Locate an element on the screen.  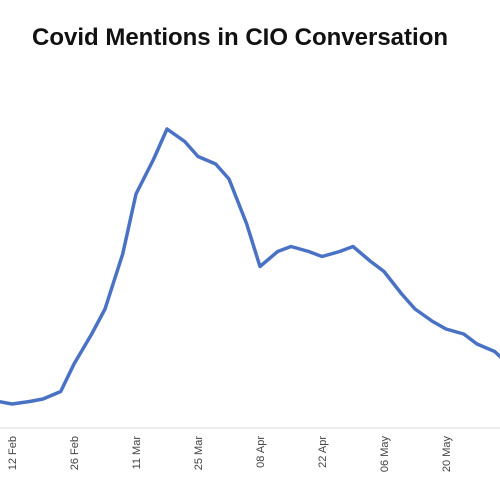
x-tick-label: 11 Mar is located at coordinates (137, 453).